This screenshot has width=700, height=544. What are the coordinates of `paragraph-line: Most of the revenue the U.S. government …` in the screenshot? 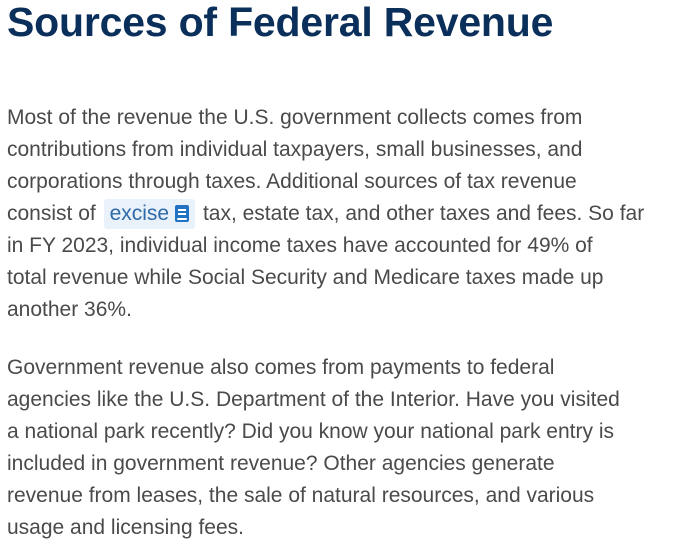 It's located at (295, 117).